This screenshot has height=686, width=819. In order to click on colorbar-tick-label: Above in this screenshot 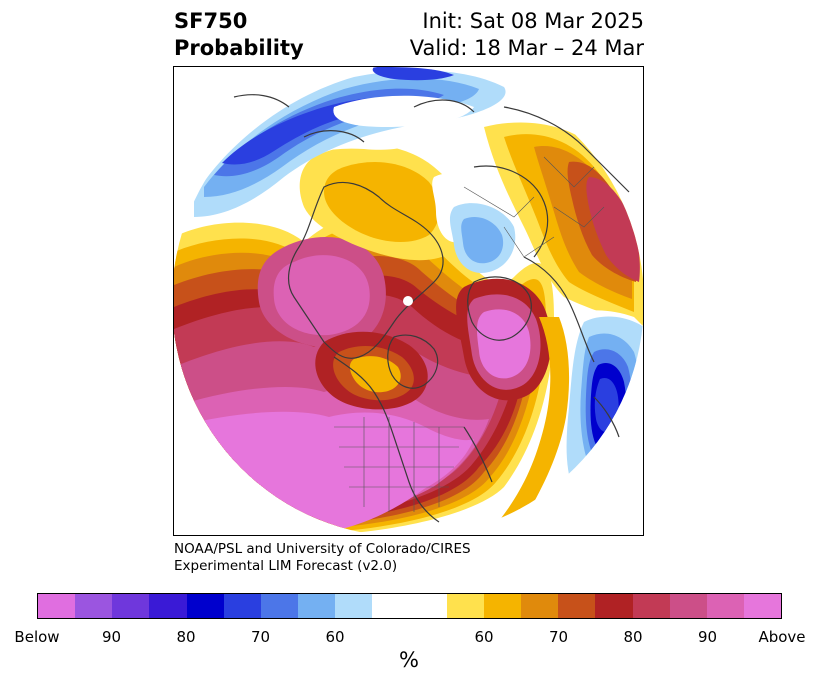, I will do `click(782, 637)`.